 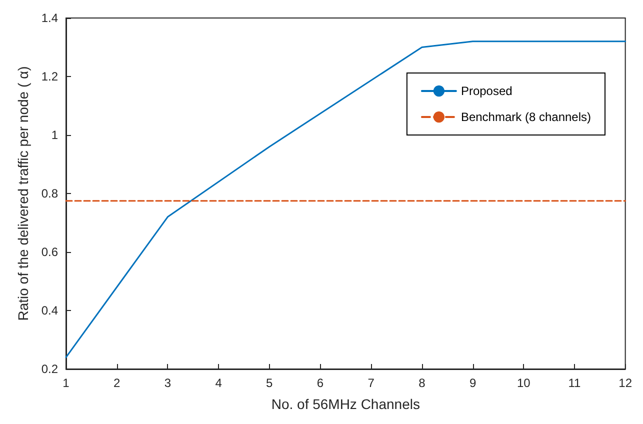 What do you see at coordinates (49, 18) in the screenshot?
I see `y-tick-label: 1.4` at bounding box center [49, 18].